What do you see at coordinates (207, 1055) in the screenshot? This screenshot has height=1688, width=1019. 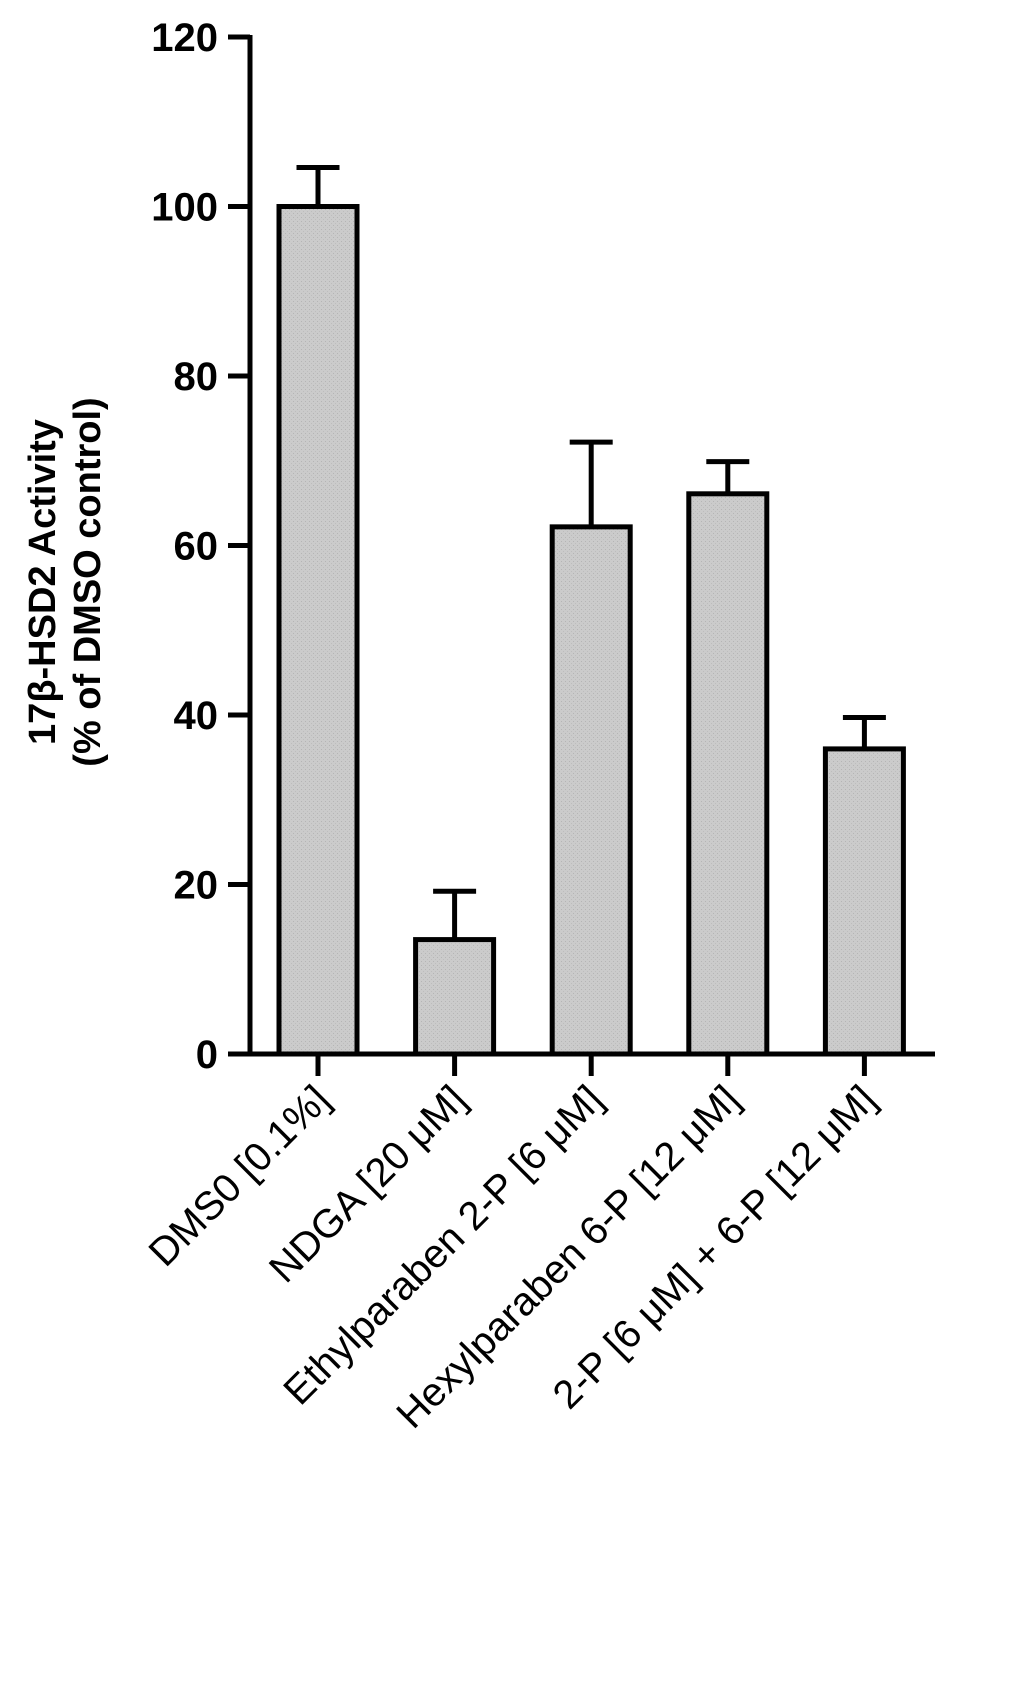 I see `y-tick-label-0: 0` at bounding box center [207, 1055].